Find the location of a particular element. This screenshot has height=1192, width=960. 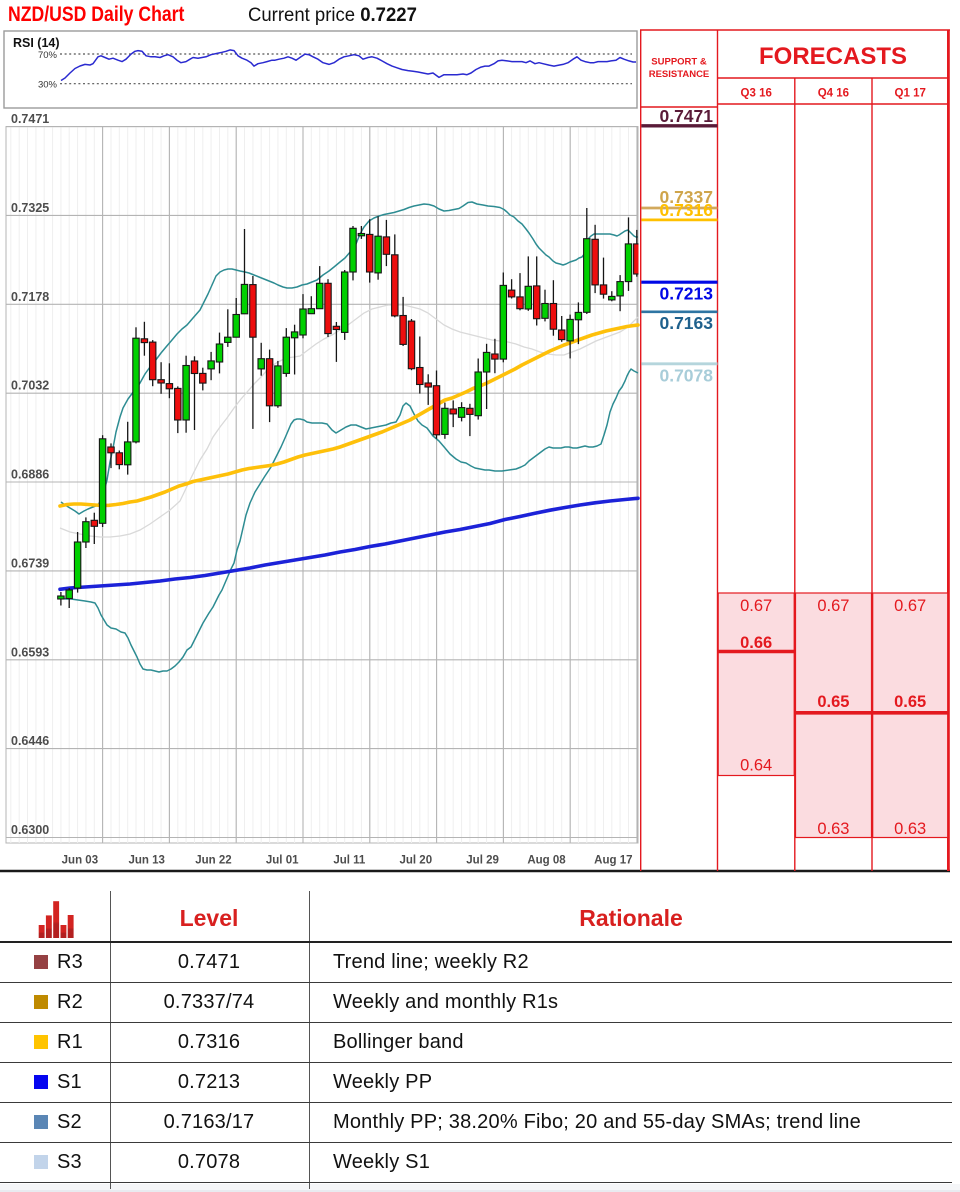

svg-text: 0.6593 is located at coordinates (30, 652).